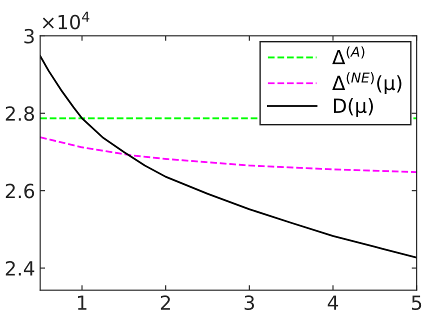  What do you see at coordinates (249, 302) in the screenshot?
I see `x-tick-label: 3` at bounding box center [249, 302].